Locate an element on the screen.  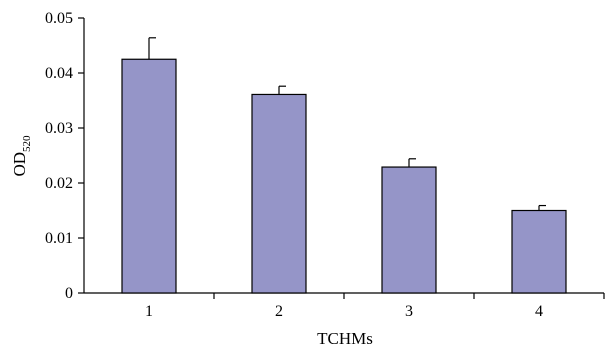
x-axis: 1 2 3 4 is located at coordinates (344, 306).